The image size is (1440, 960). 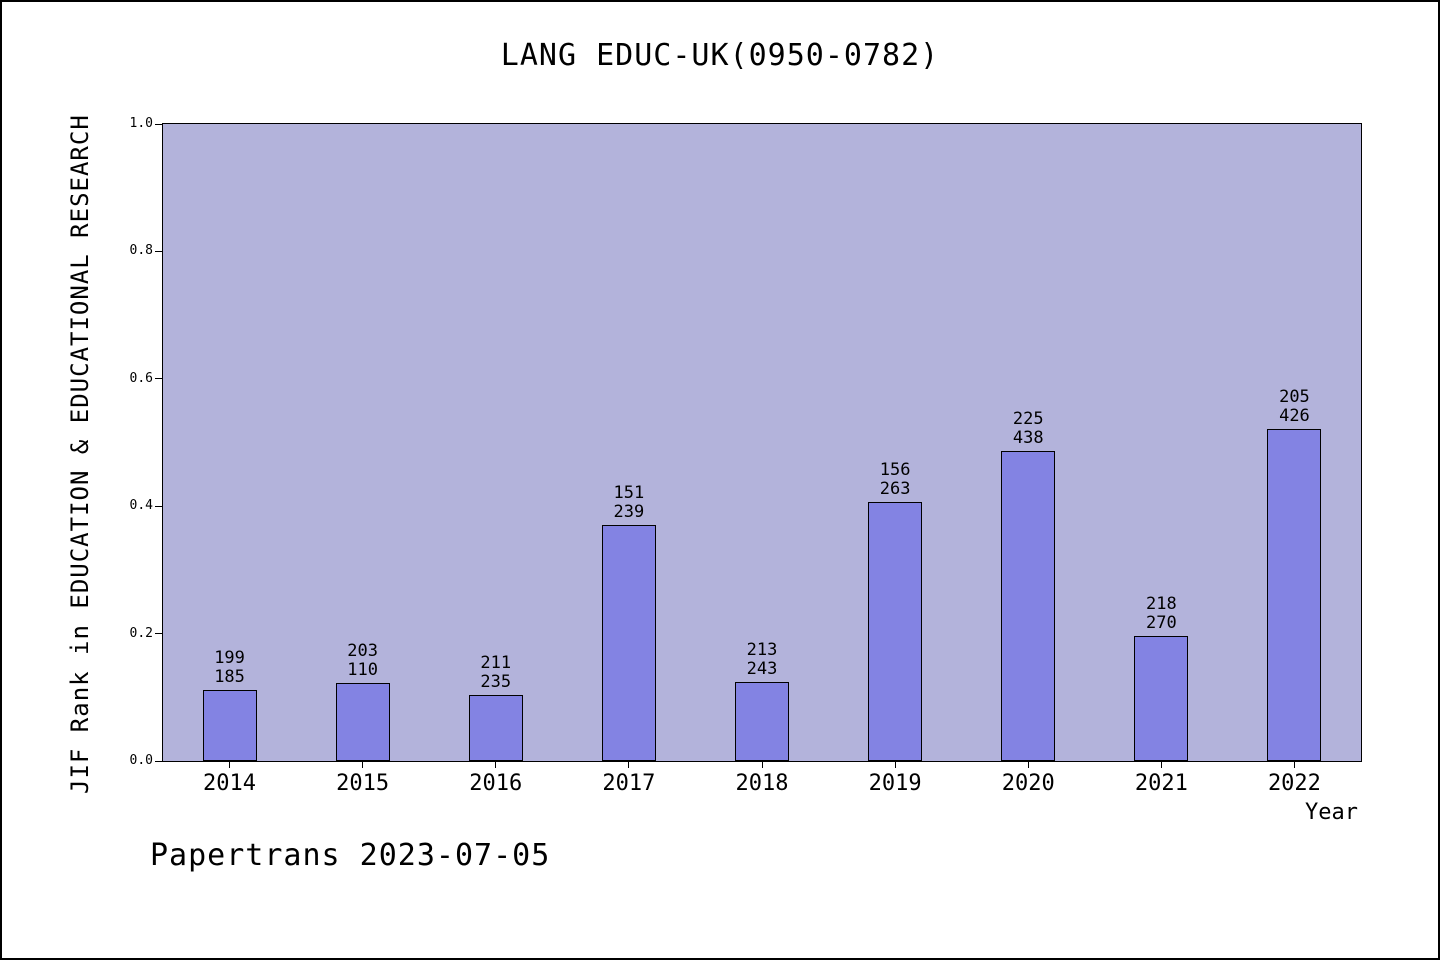 What do you see at coordinates (363, 783) in the screenshot?
I see `x-tick-label: 2015` at bounding box center [363, 783].